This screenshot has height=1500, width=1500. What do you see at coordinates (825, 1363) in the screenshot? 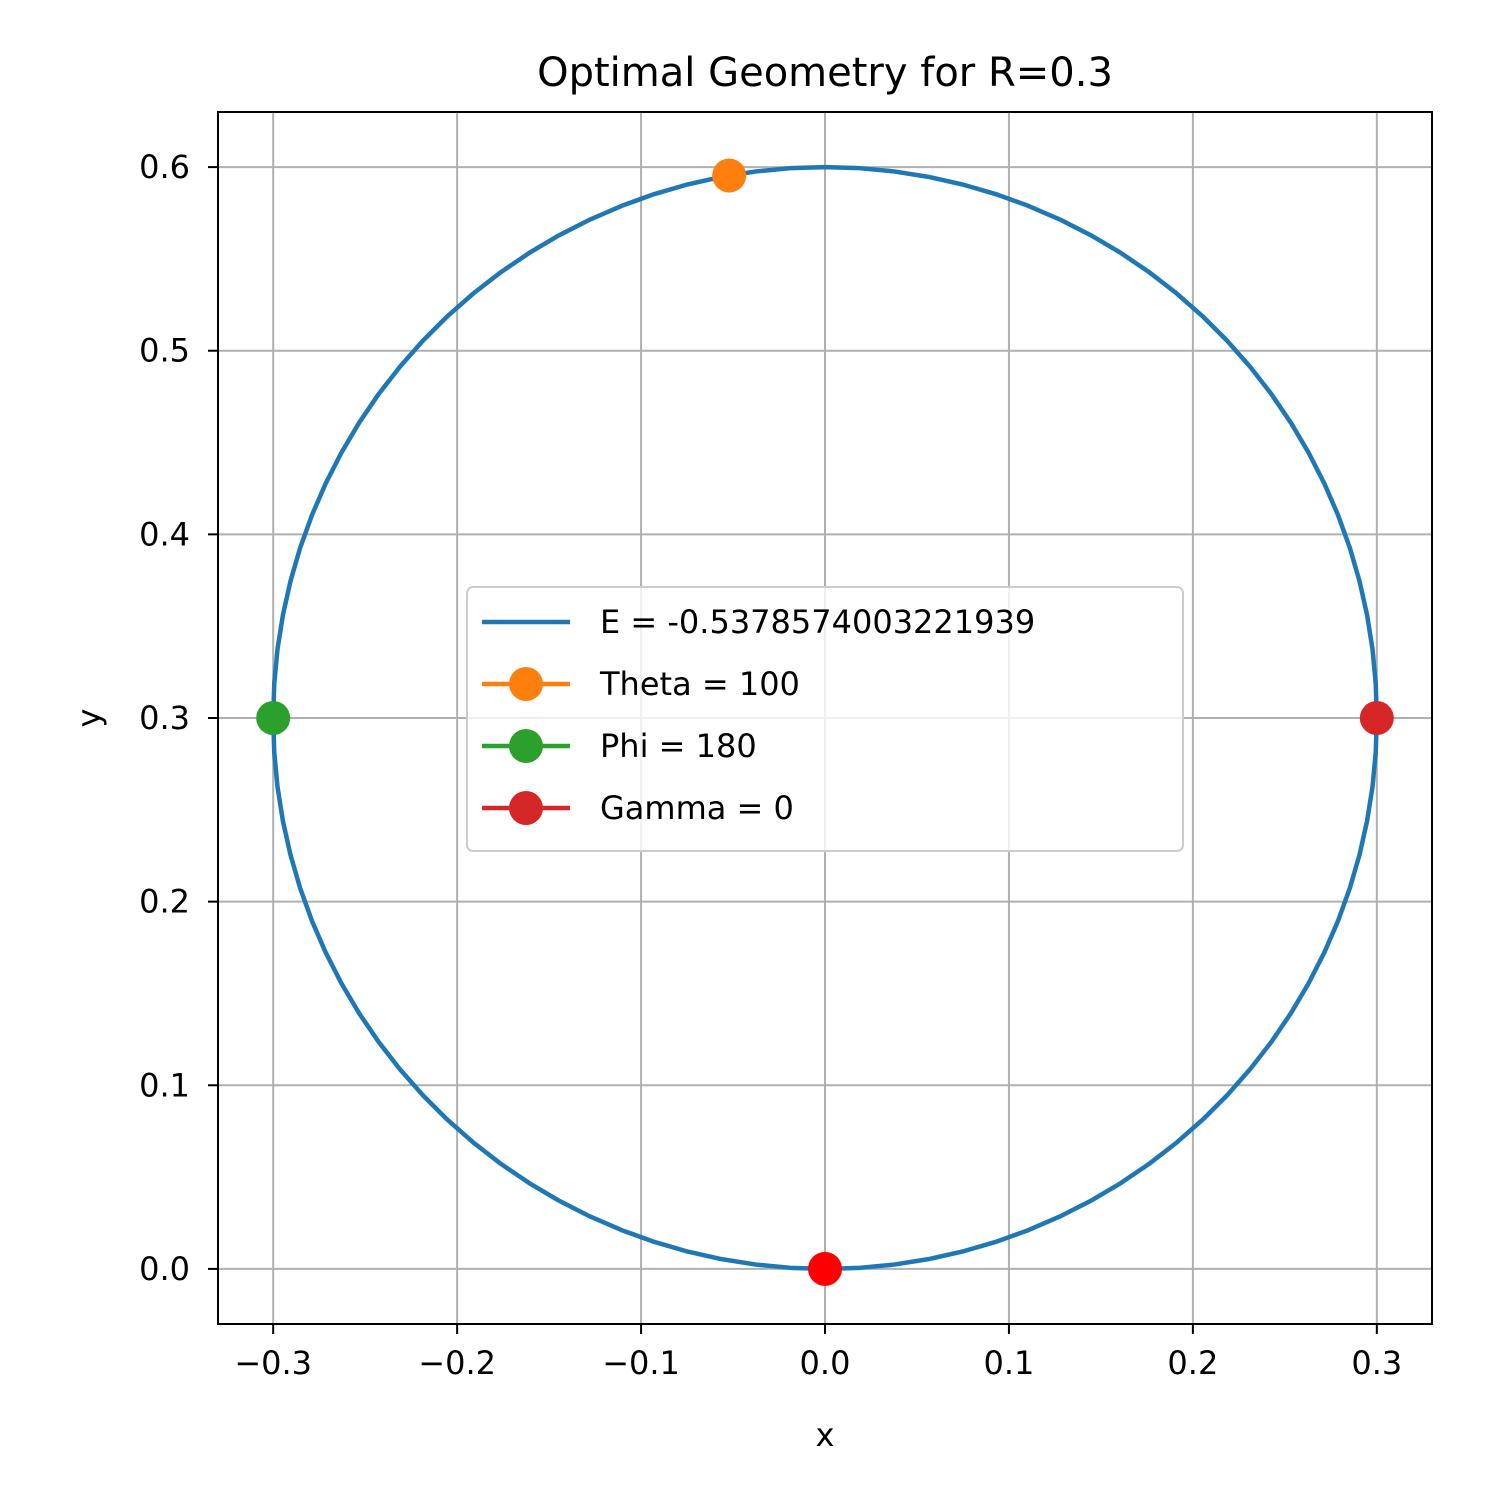
I see `x-tick-label: 0.0` at bounding box center [825, 1363].